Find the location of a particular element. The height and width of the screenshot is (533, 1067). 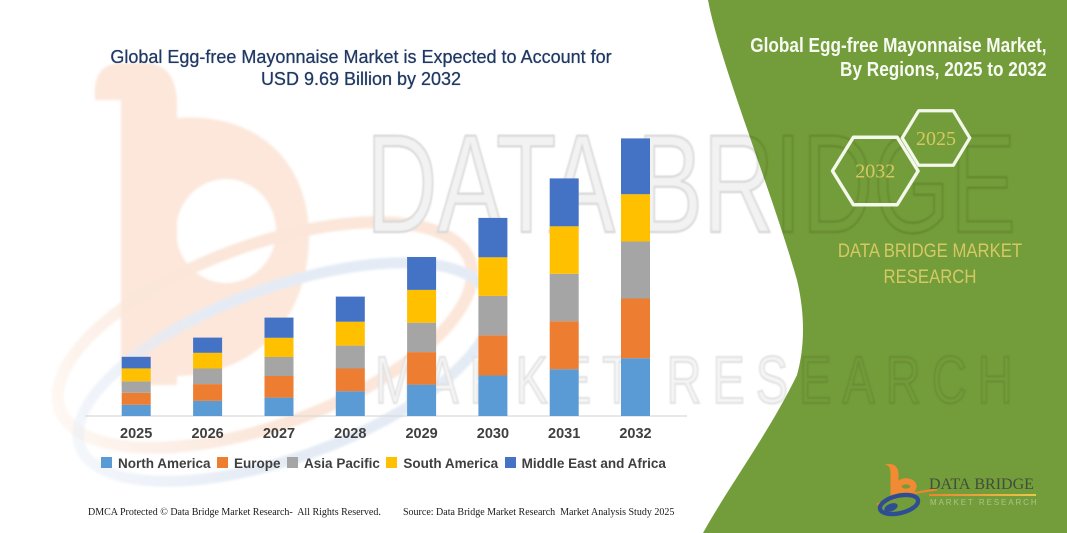

svg-text: MARKET RESEARCH is located at coordinates (699, 380).